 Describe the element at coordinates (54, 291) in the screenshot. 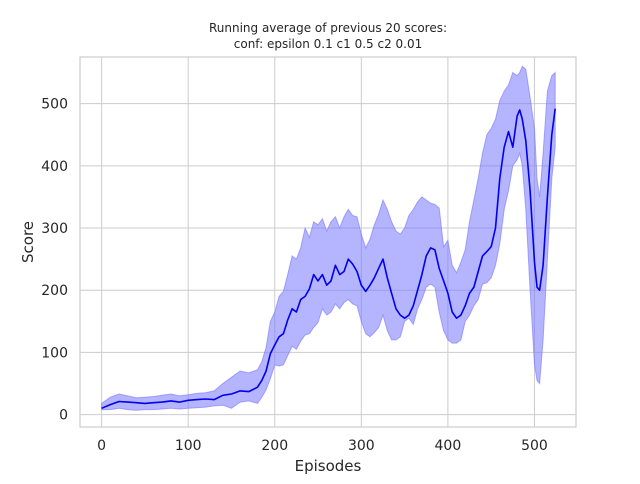

I see `y-tick-label: 200` at that location.